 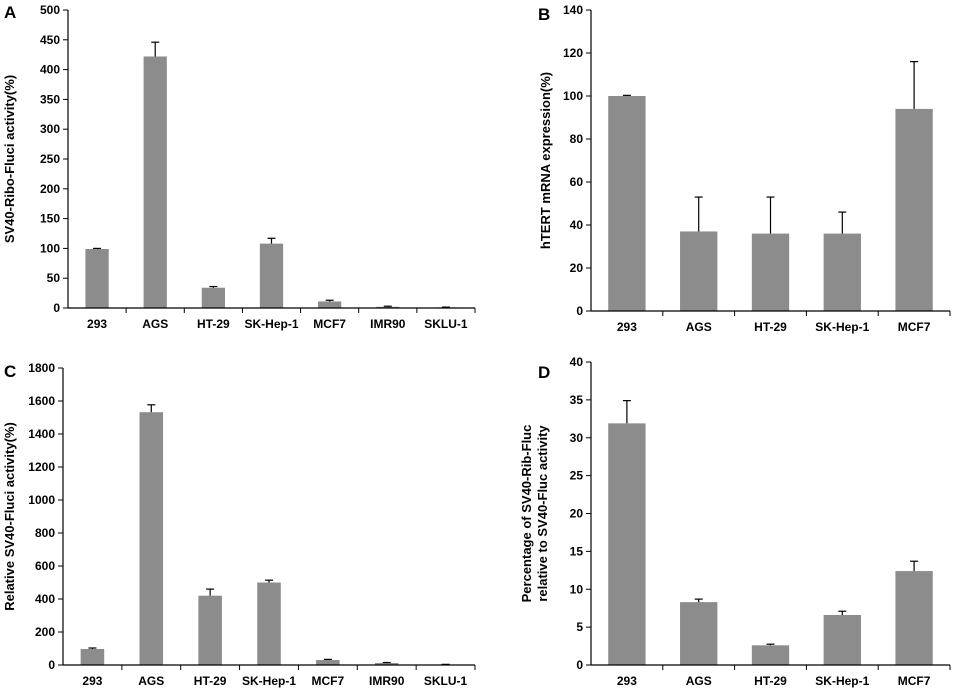 I want to click on y-tick-label: 600, so click(x=45, y=566).